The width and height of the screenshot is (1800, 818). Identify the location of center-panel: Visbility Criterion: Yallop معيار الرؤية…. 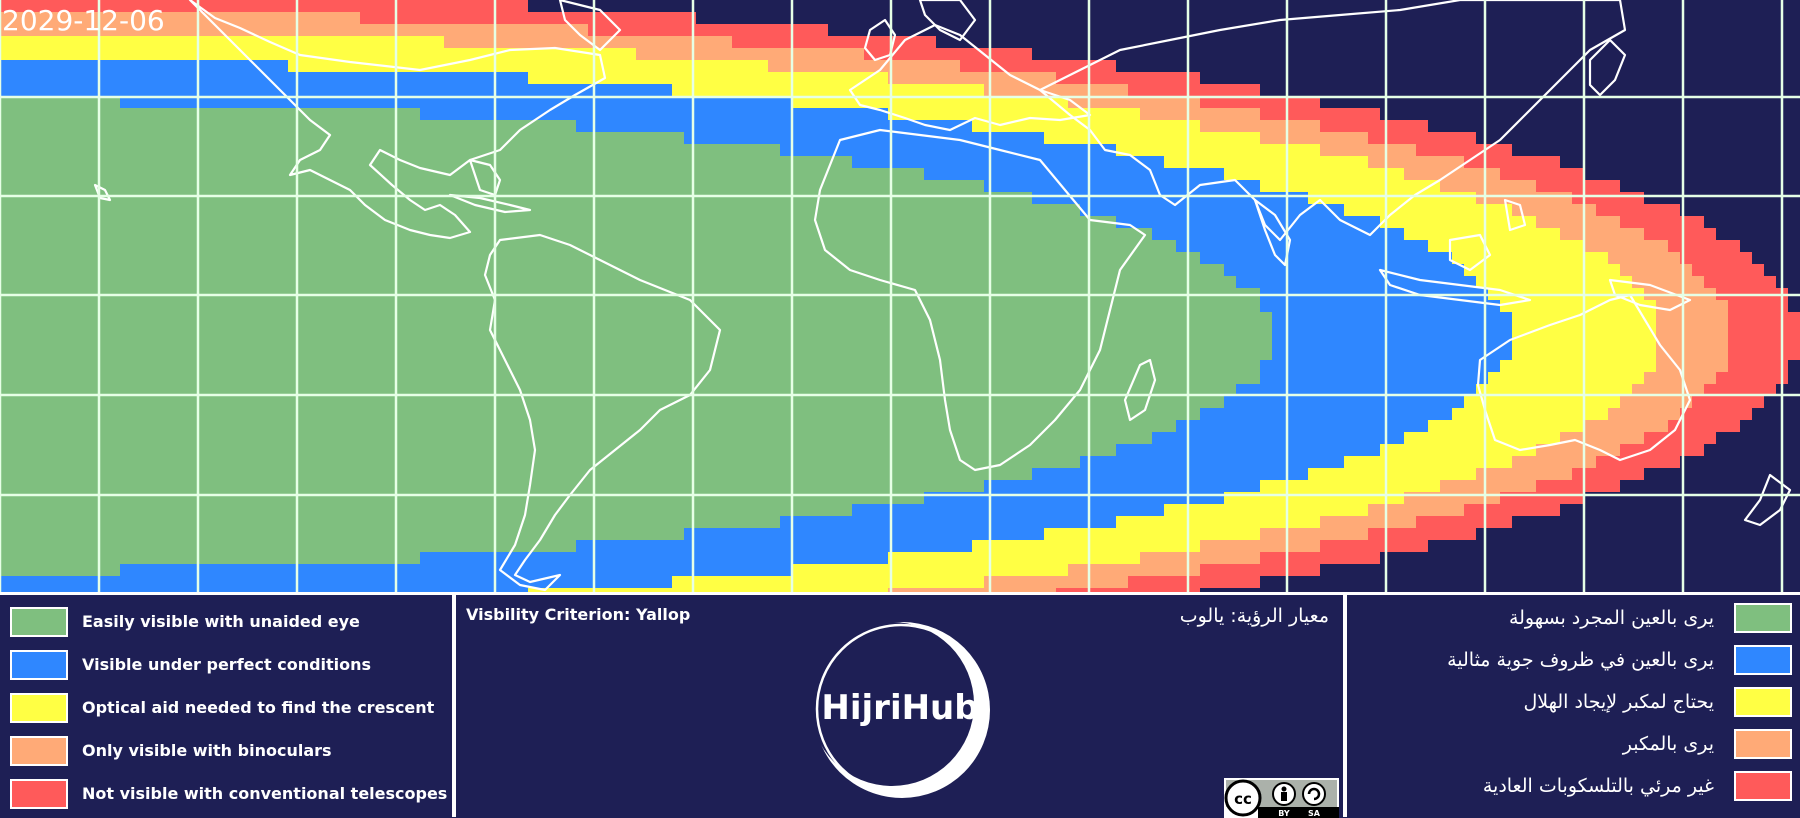
(899, 705).